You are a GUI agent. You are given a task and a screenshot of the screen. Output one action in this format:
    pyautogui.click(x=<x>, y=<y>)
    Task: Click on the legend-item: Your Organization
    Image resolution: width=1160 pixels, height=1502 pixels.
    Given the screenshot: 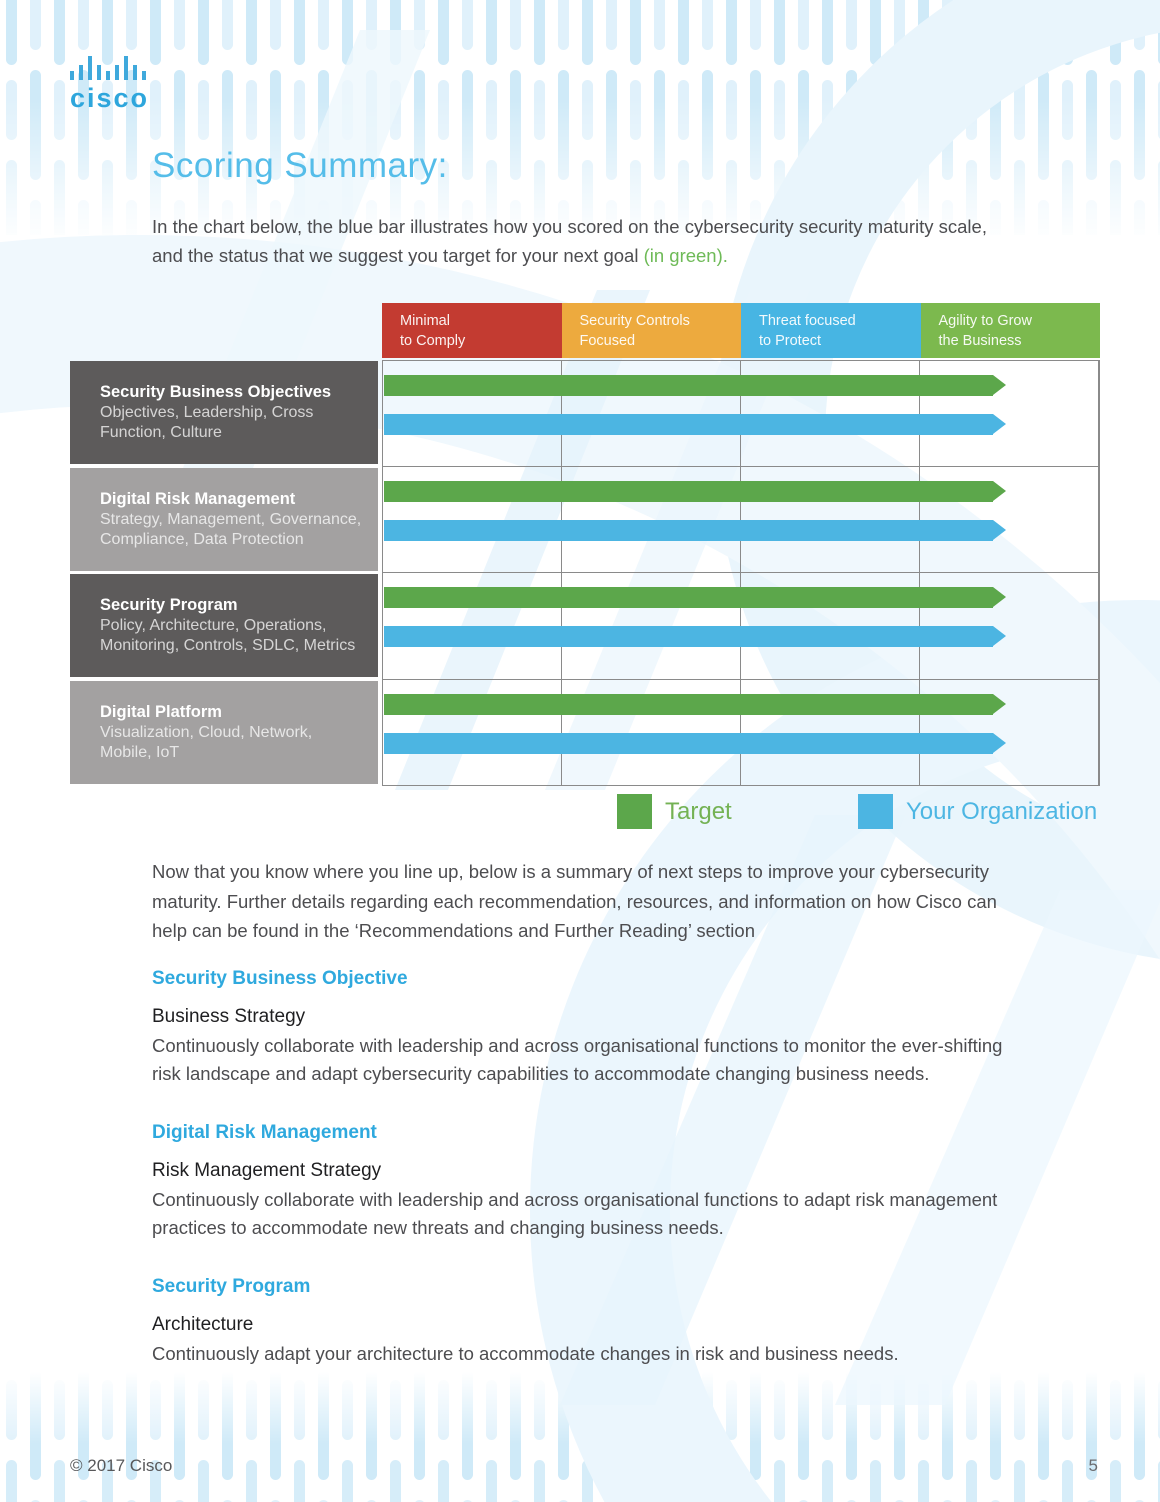 What is the action you would take?
    pyautogui.click(x=977, y=811)
    